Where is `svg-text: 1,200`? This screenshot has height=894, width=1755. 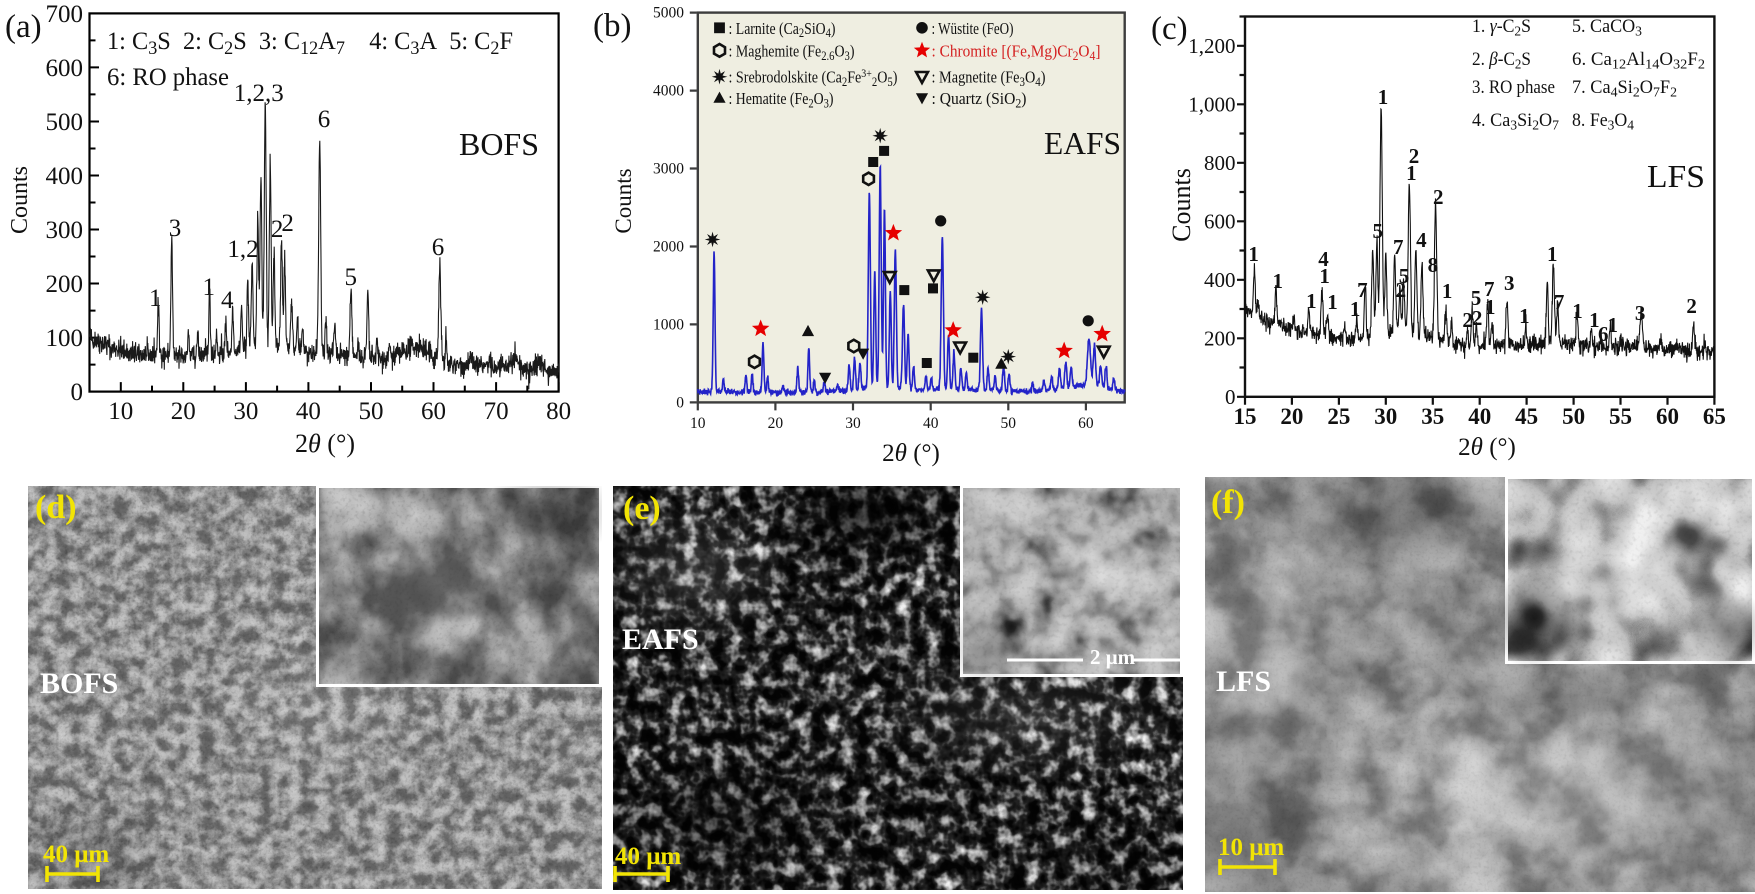 svg-text: 1,200 is located at coordinates (1211, 46).